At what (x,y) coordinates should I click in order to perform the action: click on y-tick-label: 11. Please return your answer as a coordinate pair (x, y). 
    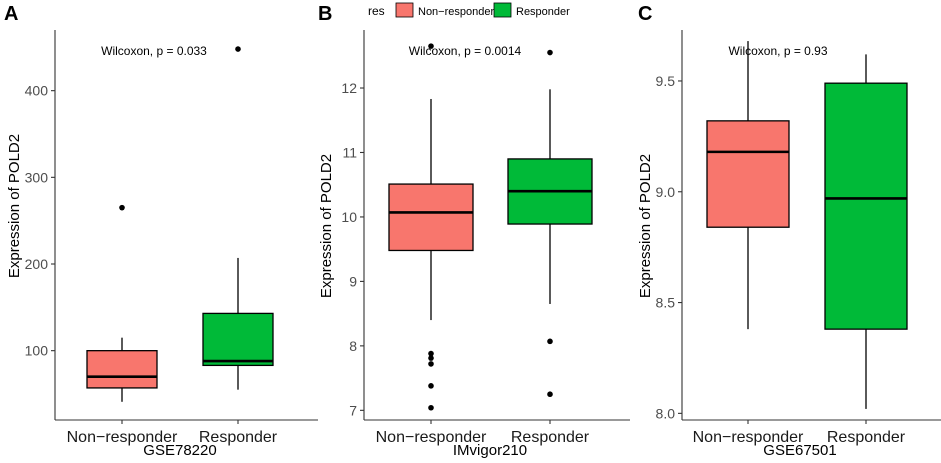
    Looking at the image, I should click on (349, 152).